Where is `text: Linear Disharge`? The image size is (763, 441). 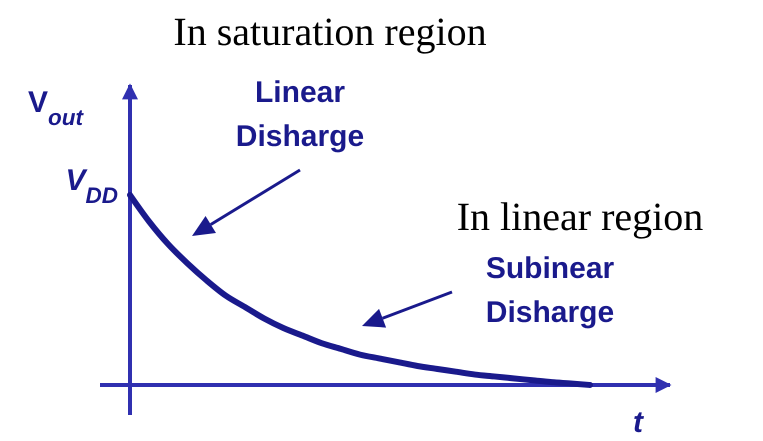 text: Linear Disharge is located at coordinates (300, 114).